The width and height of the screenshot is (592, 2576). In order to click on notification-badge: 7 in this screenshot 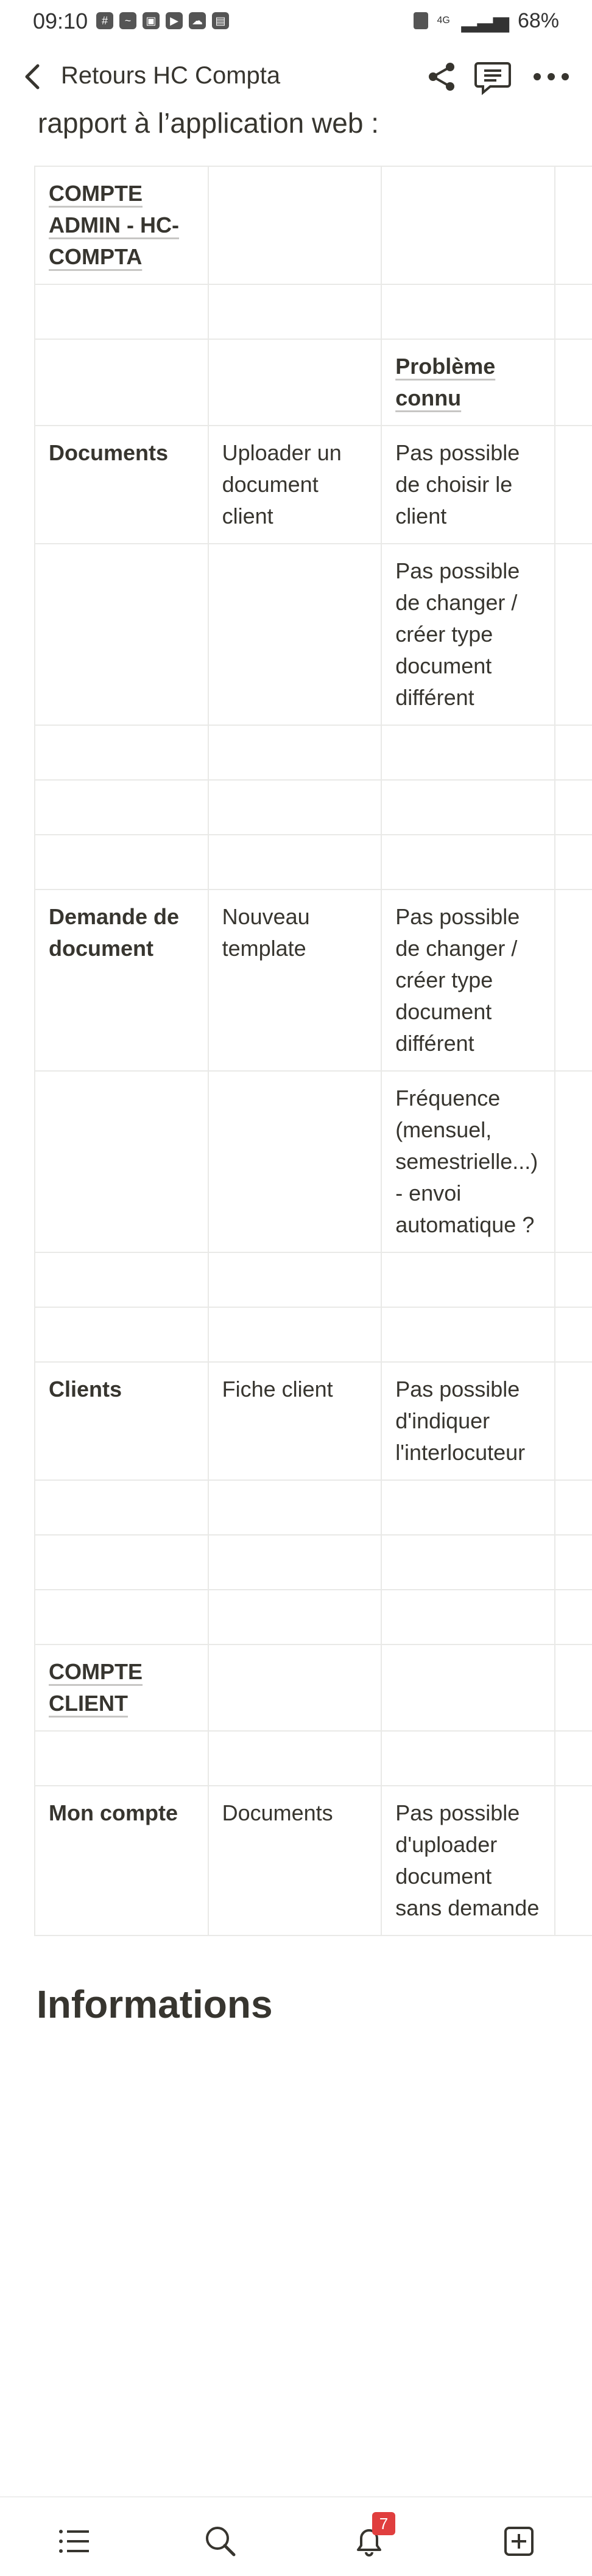, I will do `click(383, 2523)`.